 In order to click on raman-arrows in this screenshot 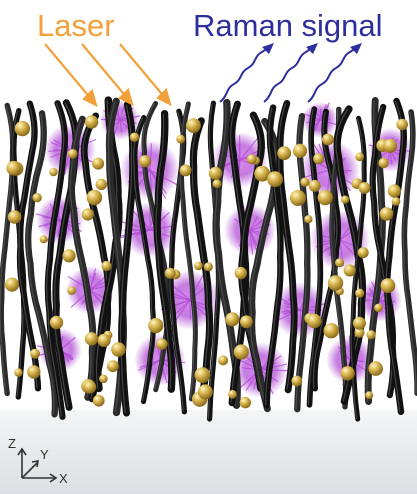, I will do `click(290, 73)`.